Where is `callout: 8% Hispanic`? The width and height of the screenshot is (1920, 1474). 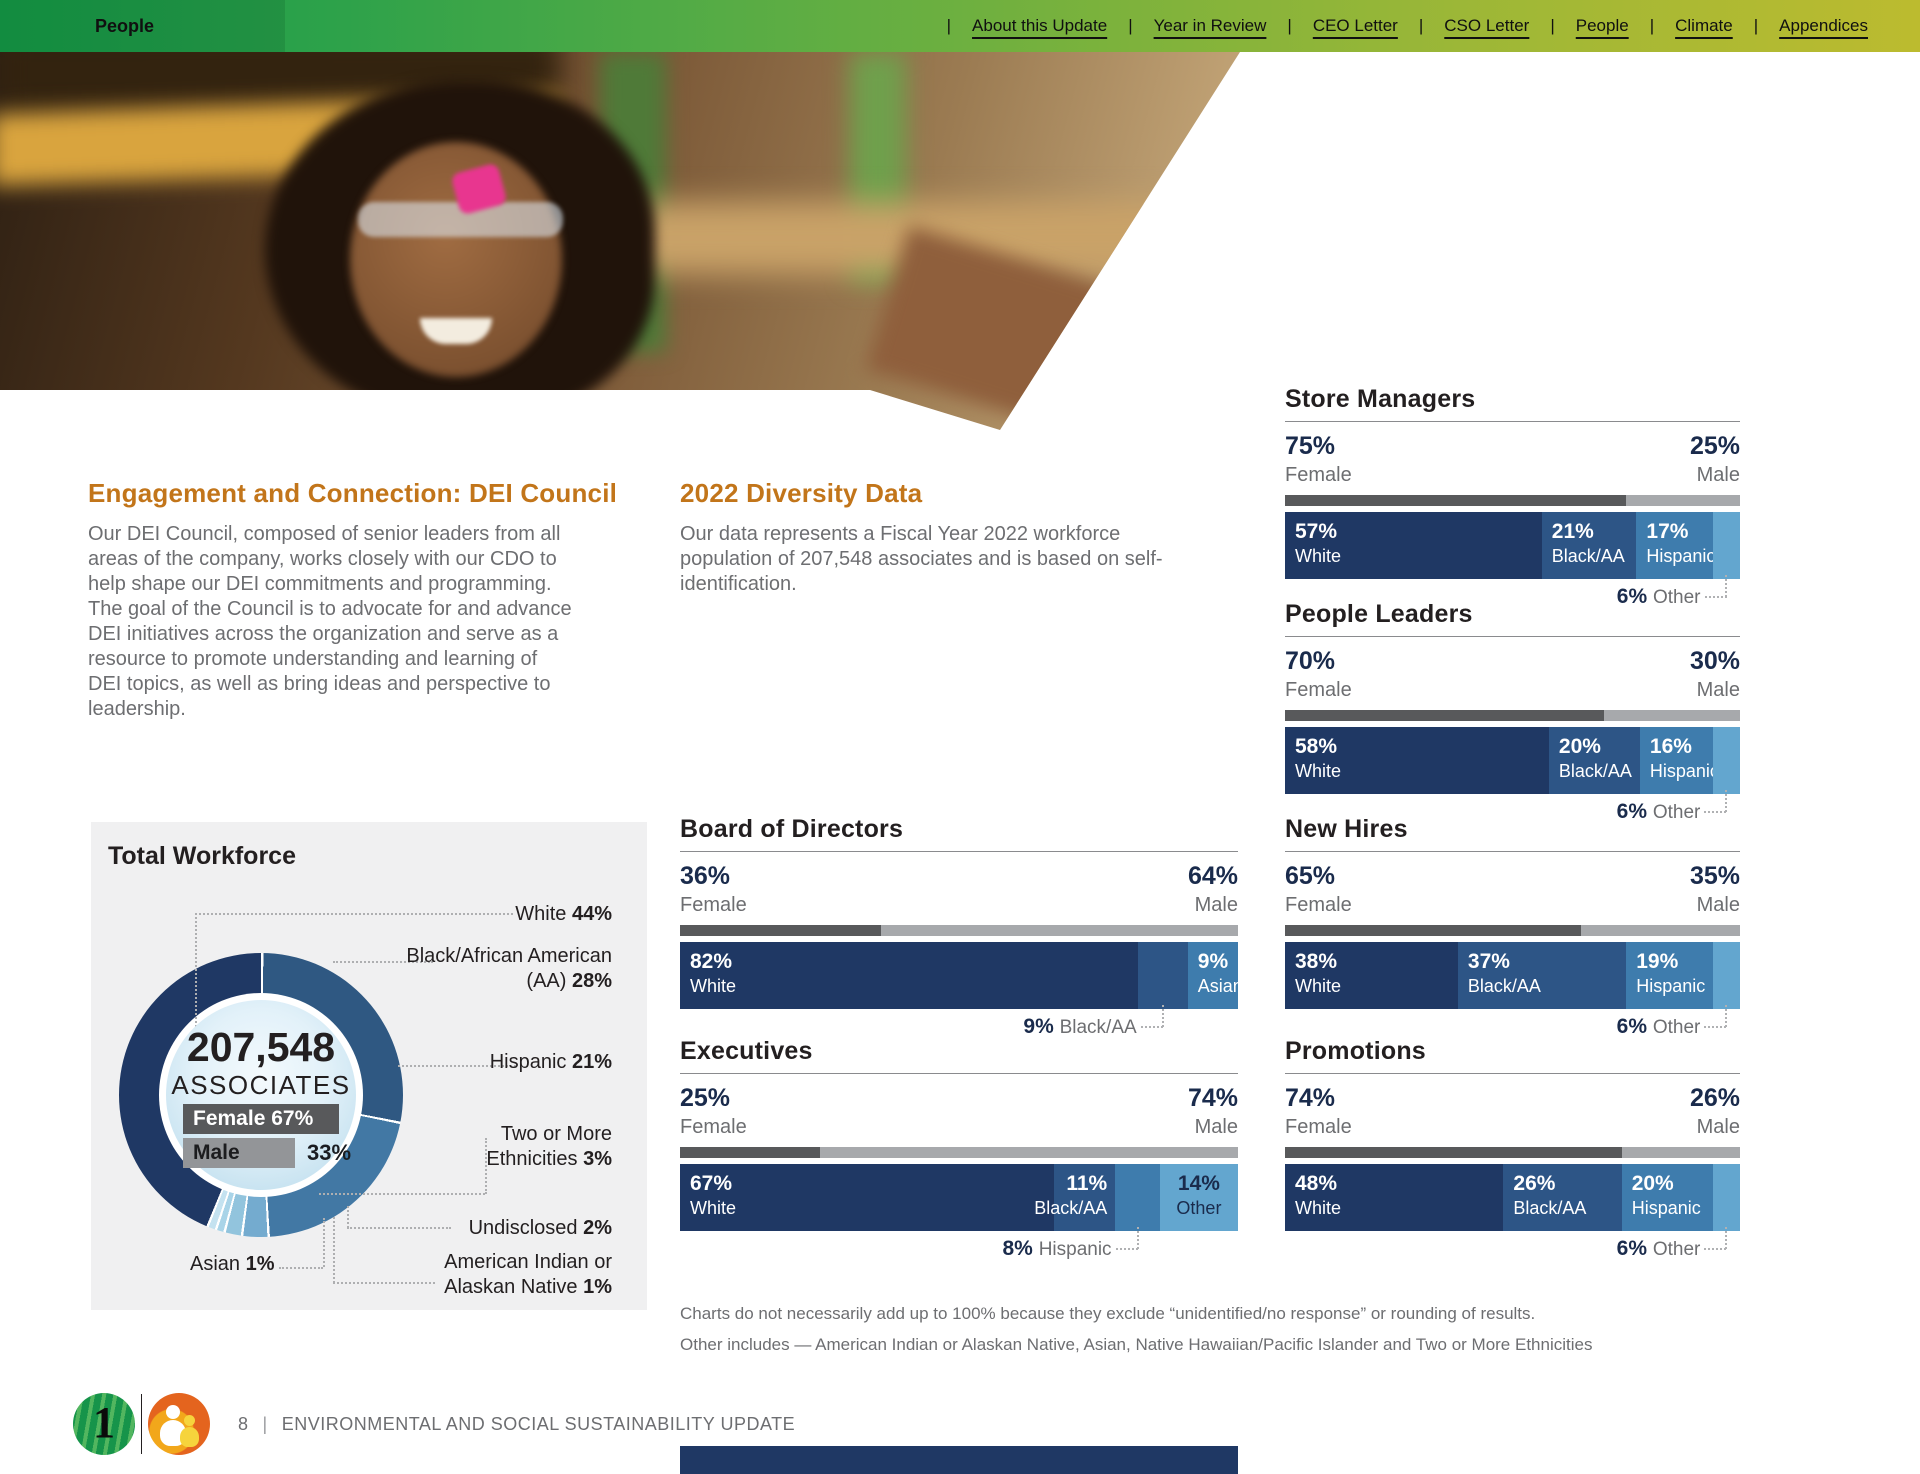 callout: 8% Hispanic is located at coordinates (959, 1245).